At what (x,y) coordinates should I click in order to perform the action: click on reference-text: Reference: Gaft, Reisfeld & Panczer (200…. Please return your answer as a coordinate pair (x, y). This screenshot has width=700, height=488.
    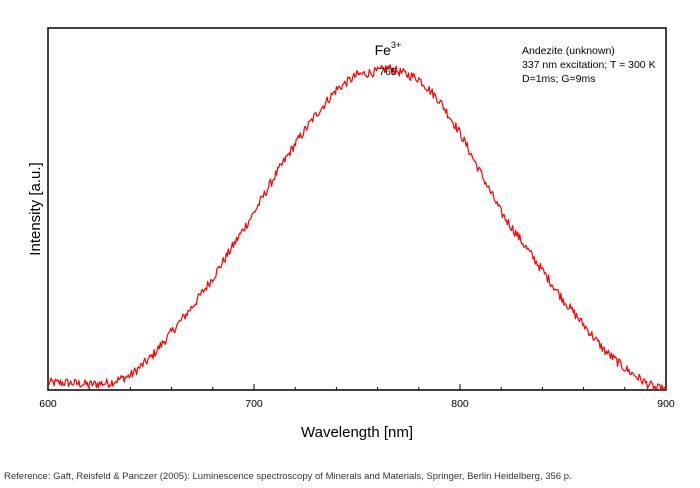
    Looking at the image, I should click on (288, 476).